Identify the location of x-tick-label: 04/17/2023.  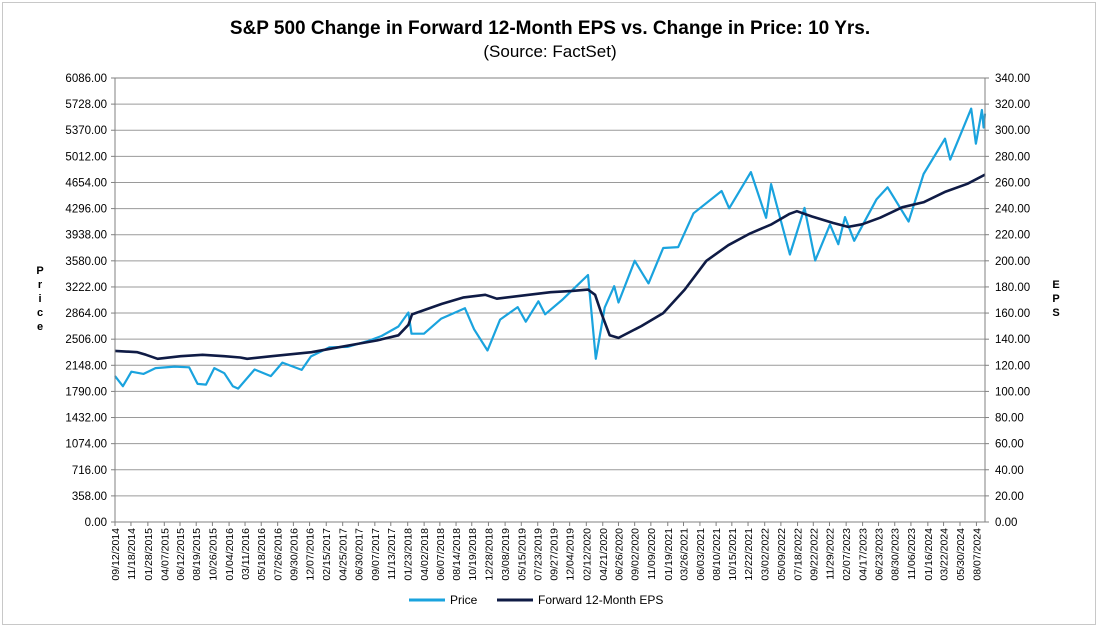
(864, 554).